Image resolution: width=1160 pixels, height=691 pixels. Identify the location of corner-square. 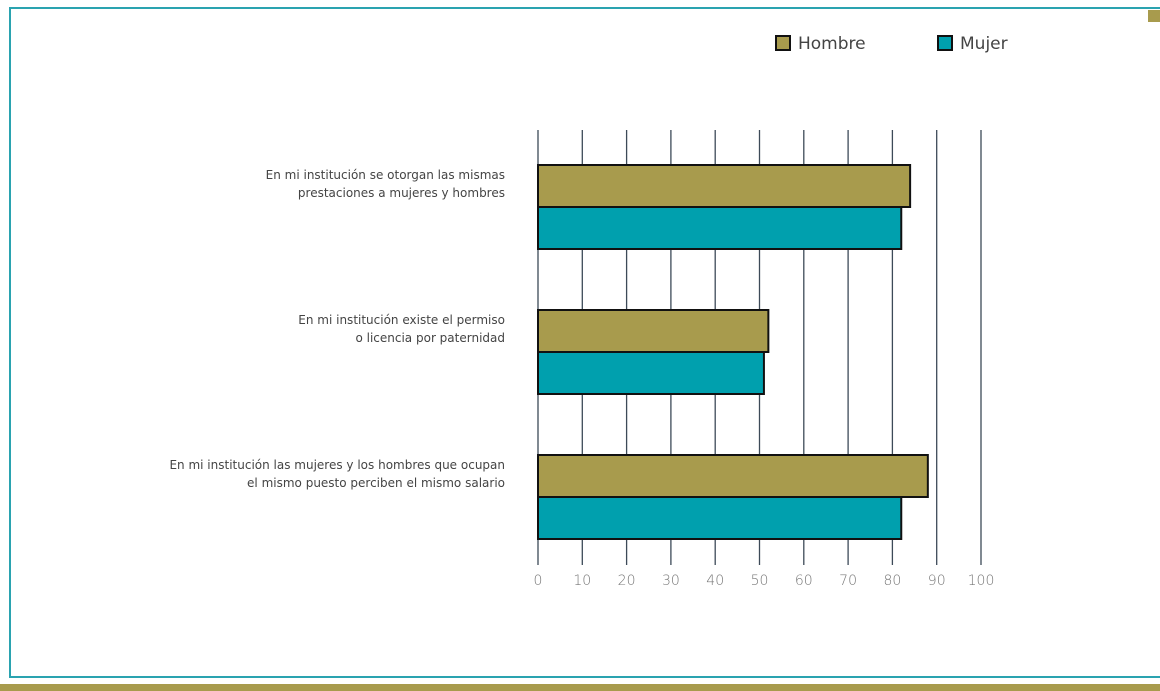
(1154, 16).